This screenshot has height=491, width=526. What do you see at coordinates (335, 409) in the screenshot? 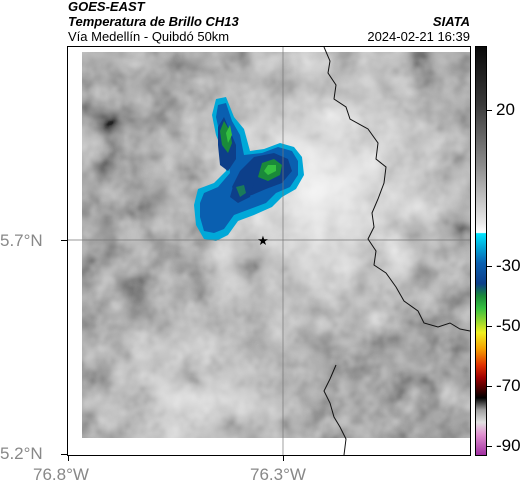
I see `boundary-line-south` at bounding box center [335, 409].